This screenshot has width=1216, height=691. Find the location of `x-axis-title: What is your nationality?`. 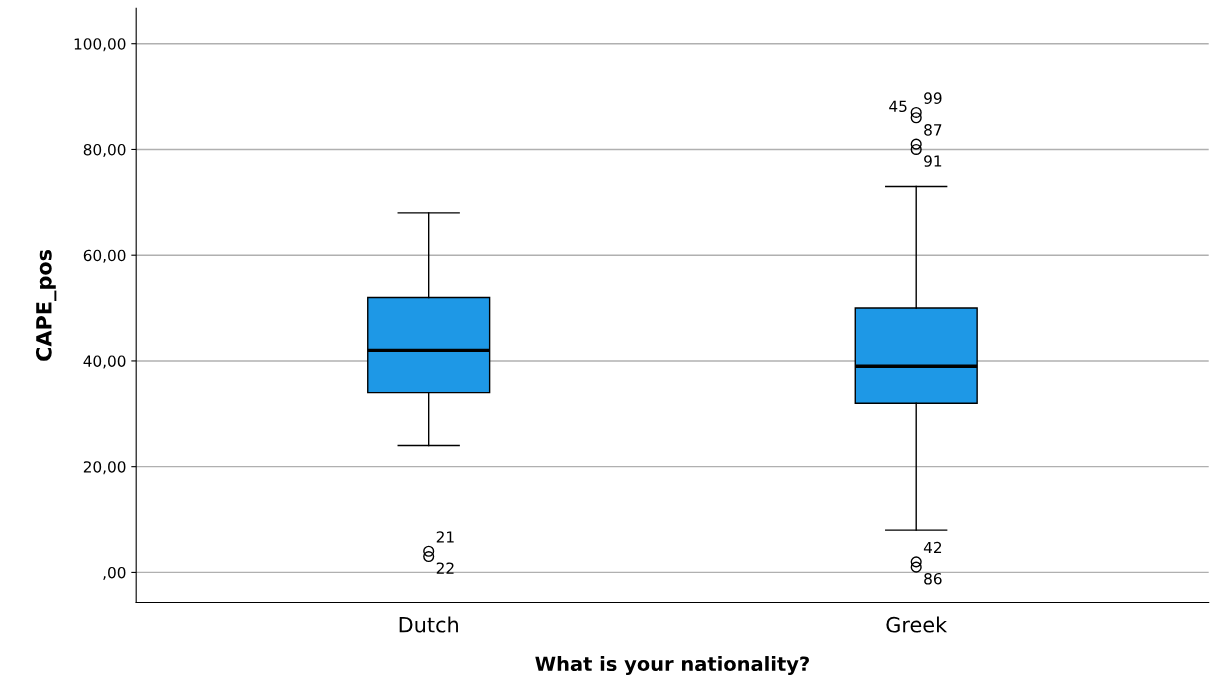

x-axis-title: What is your nationality? is located at coordinates (672, 666).